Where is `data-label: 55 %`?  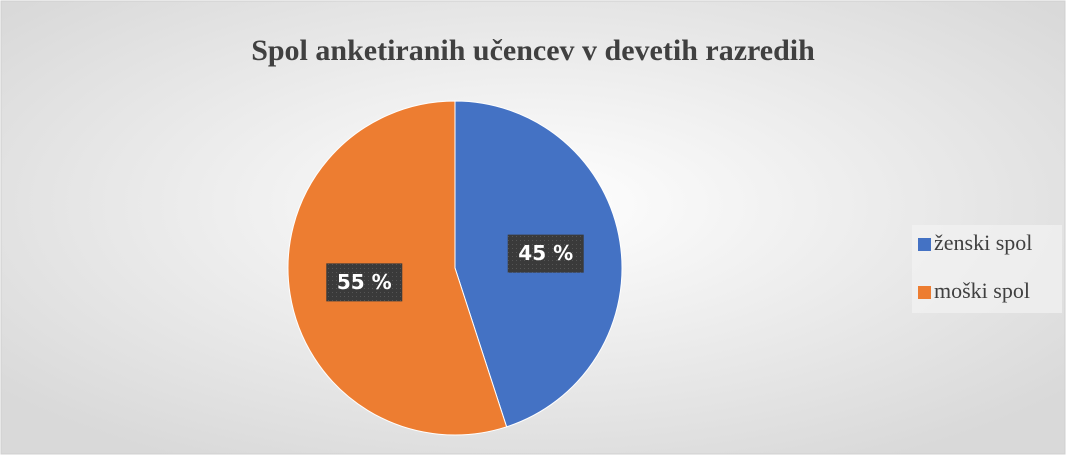 data-label: 55 % is located at coordinates (364, 282).